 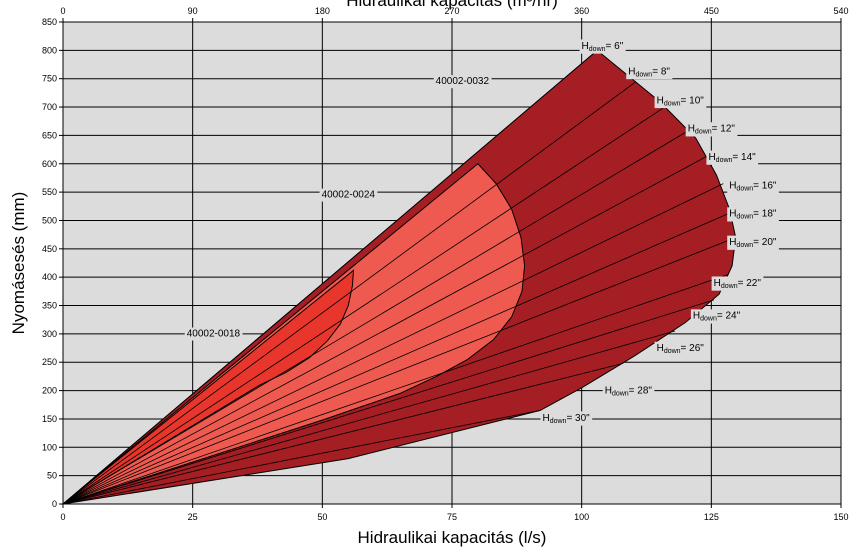 What do you see at coordinates (62, 11) in the screenshot?
I see `x2-tick-label: 0` at bounding box center [62, 11].